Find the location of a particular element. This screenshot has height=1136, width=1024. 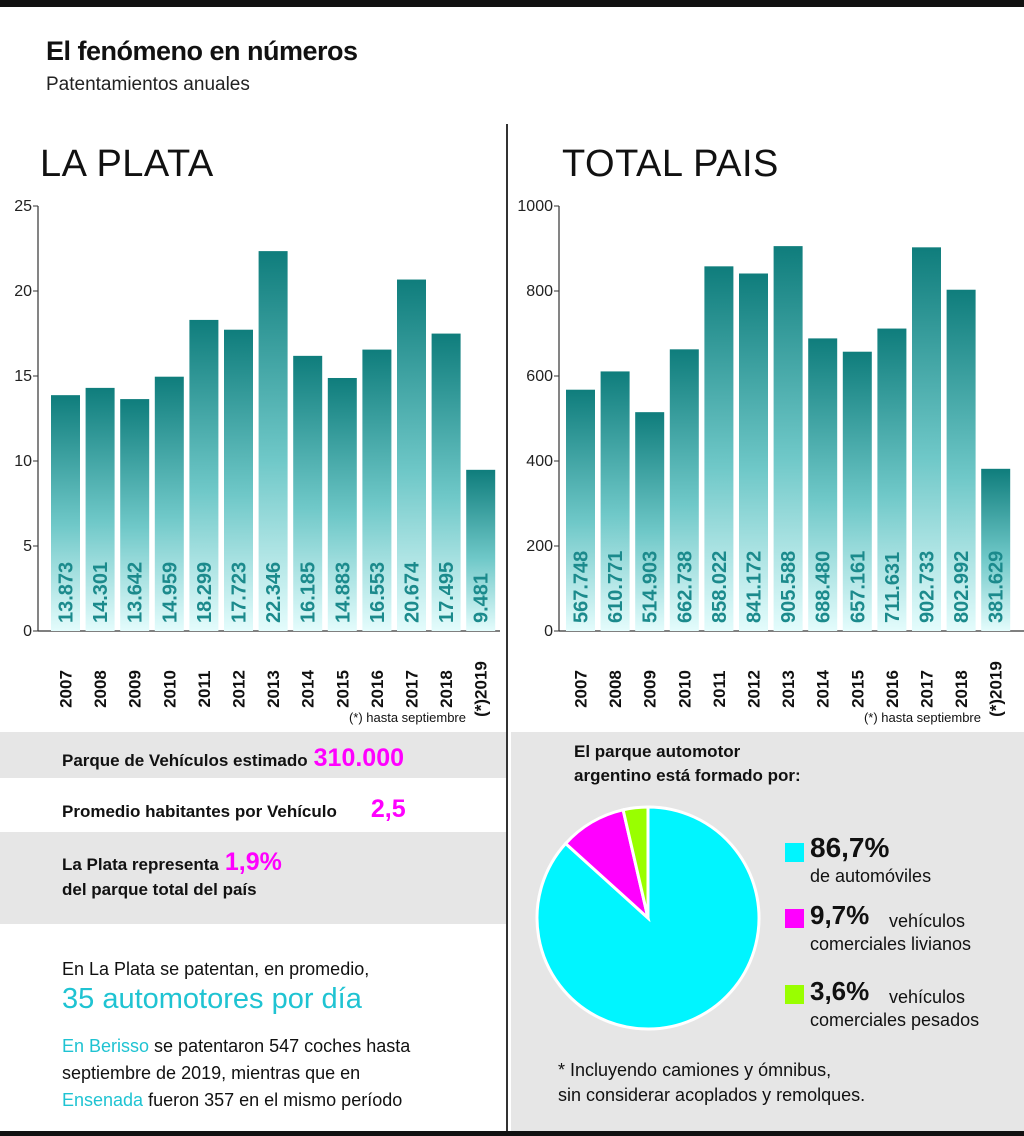

y-tick-label-1-0: 0 is located at coordinates (548, 631).